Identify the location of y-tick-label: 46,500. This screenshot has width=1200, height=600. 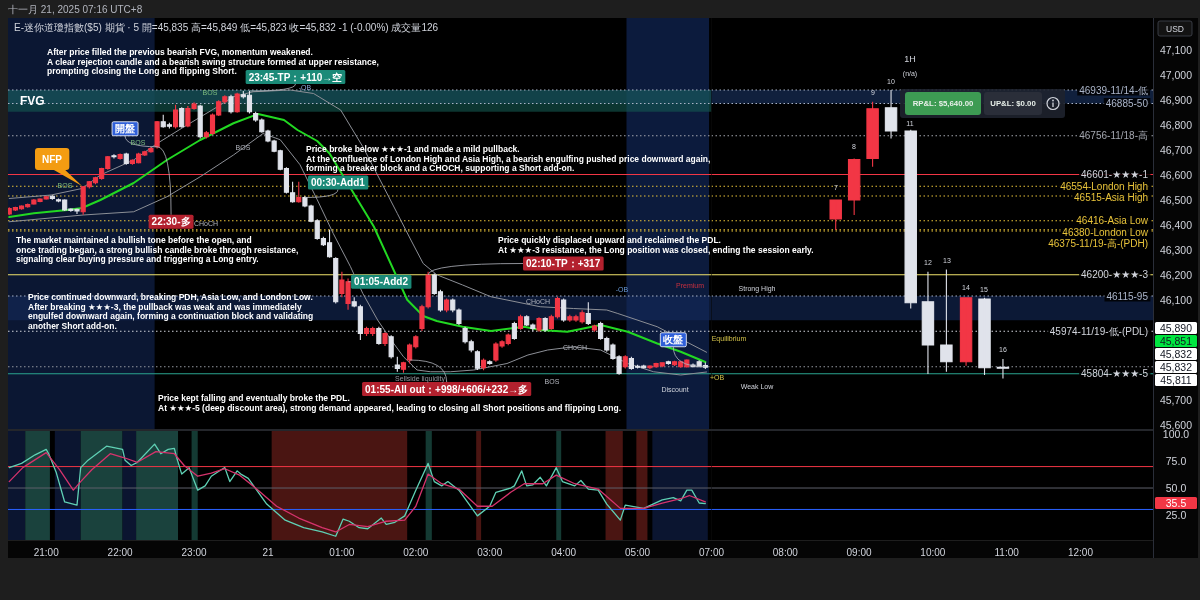
(1176, 199).